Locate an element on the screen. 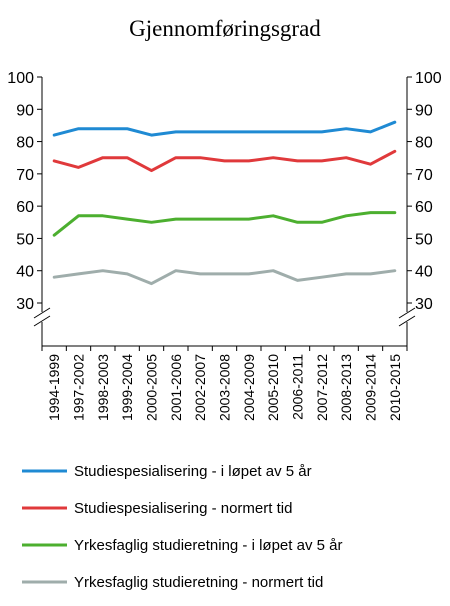 This screenshot has width=450, height=606. y-tick-label-right: 100 is located at coordinates (428, 78).